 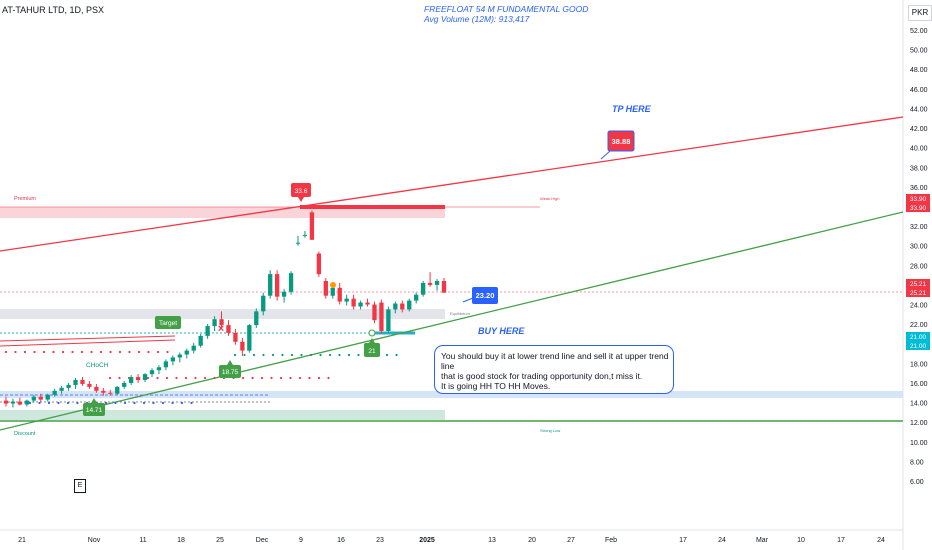 I want to click on freefloat-line: FREEFLOAT 54 M FUNDAMENTAL GOOD, so click(x=506, y=9).